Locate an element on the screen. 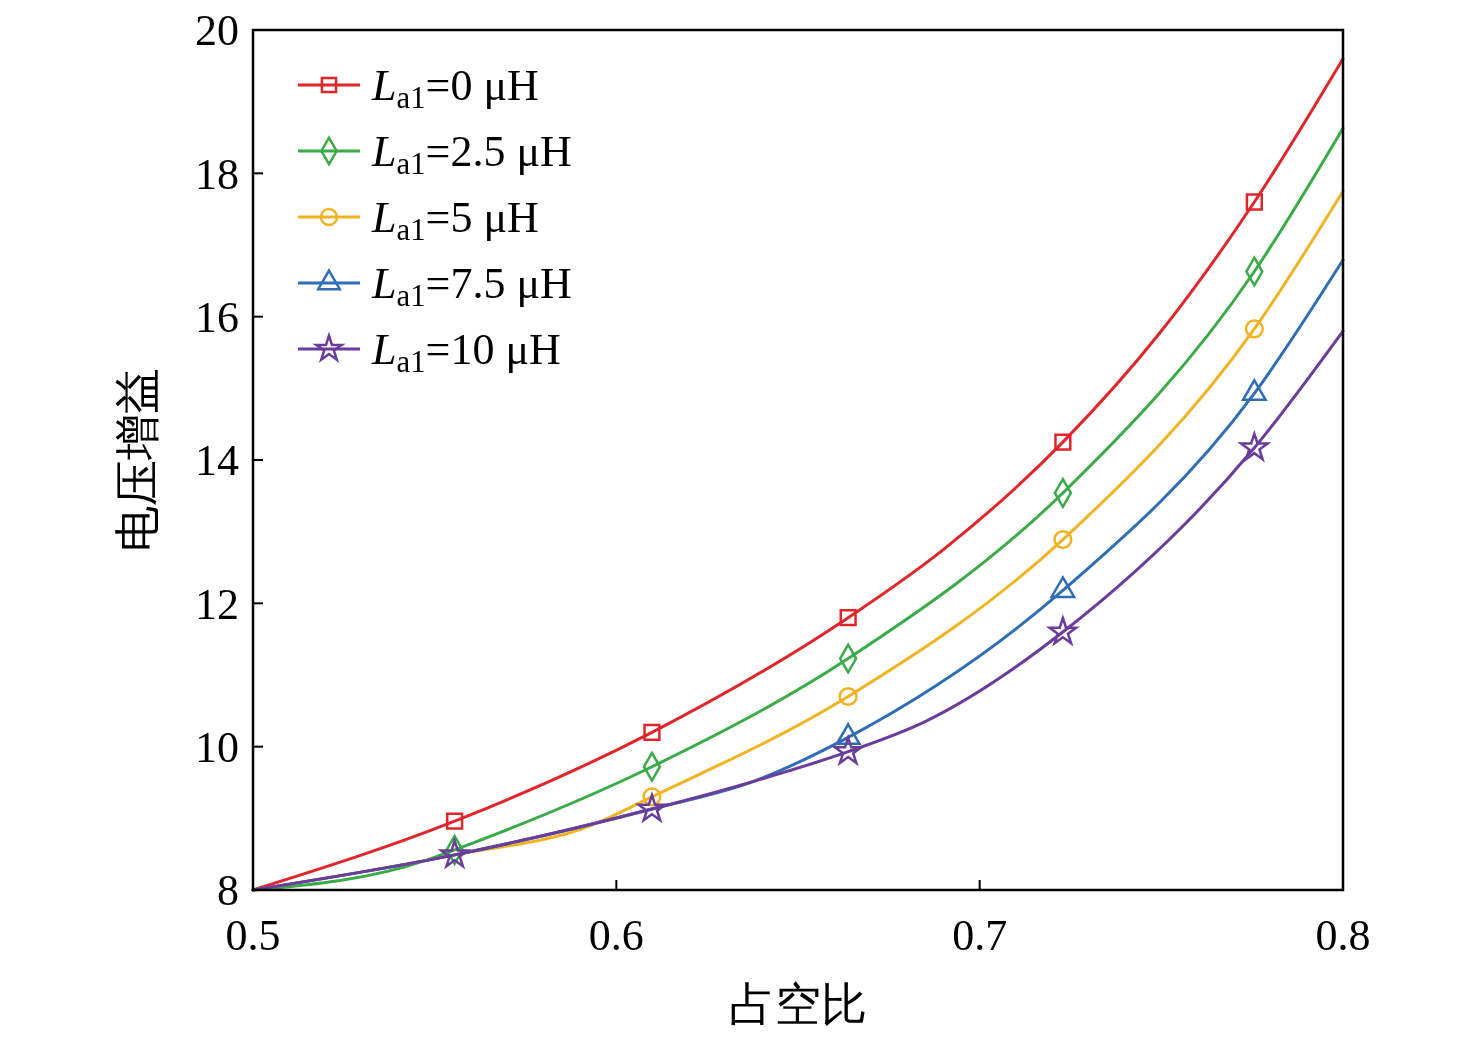 The height and width of the screenshot is (1043, 1476). y-tick-label: 16 is located at coordinates (217, 318).